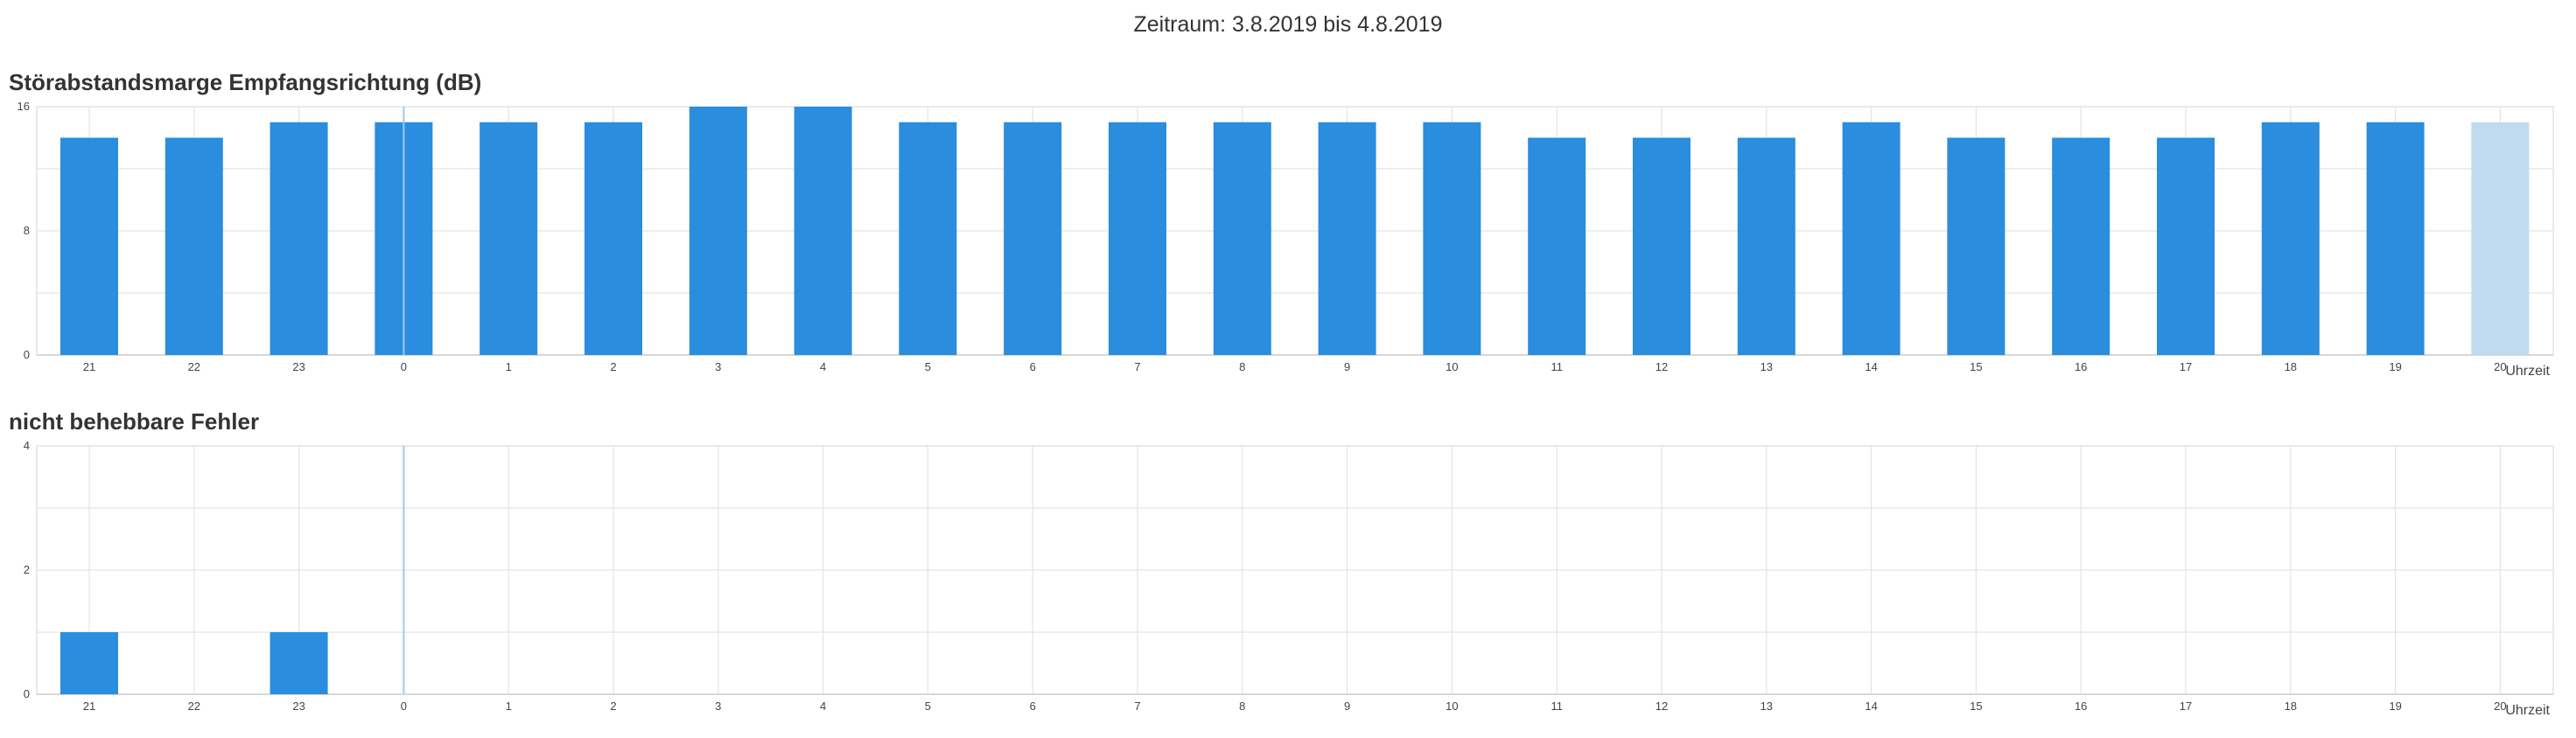  What do you see at coordinates (27, 230) in the screenshot?
I see `y-tick-label: 8` at bounding box center [27, 230].